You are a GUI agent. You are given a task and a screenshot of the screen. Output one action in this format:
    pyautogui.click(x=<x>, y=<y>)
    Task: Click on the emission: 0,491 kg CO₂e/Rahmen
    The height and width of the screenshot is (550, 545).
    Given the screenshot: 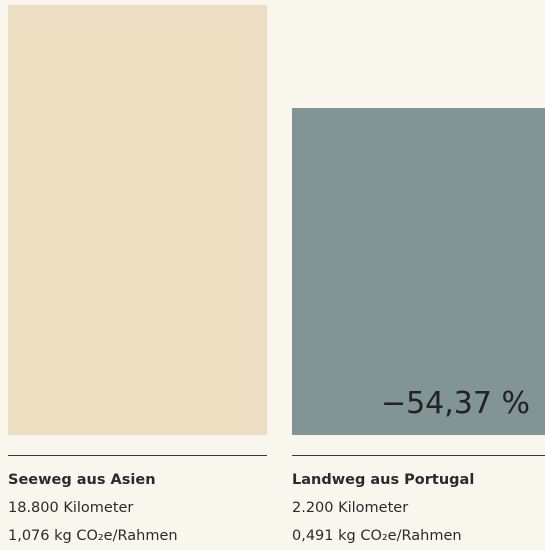 What is the action you would take?
    pyautogui.click(x=377, y=536)
    